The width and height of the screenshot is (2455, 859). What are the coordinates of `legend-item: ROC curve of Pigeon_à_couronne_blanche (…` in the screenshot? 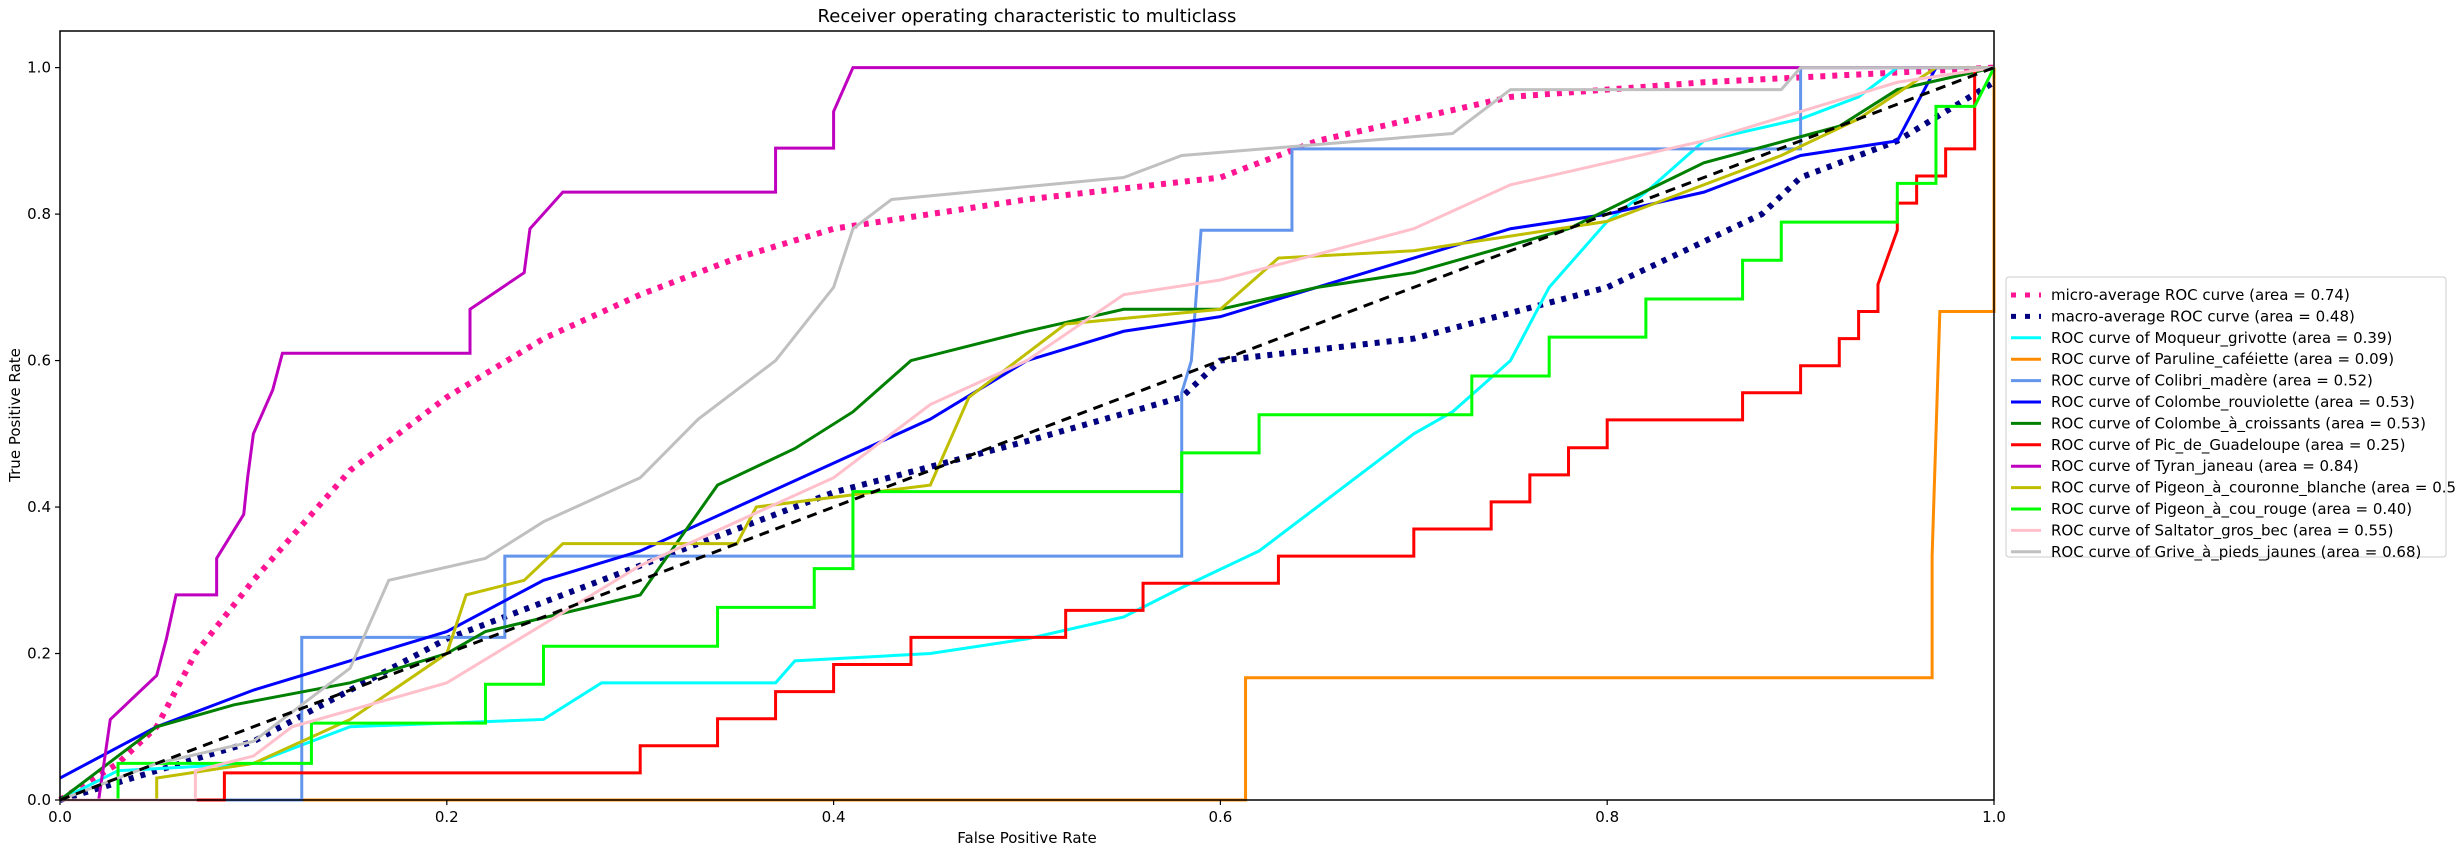 It's located at (2233, 488).